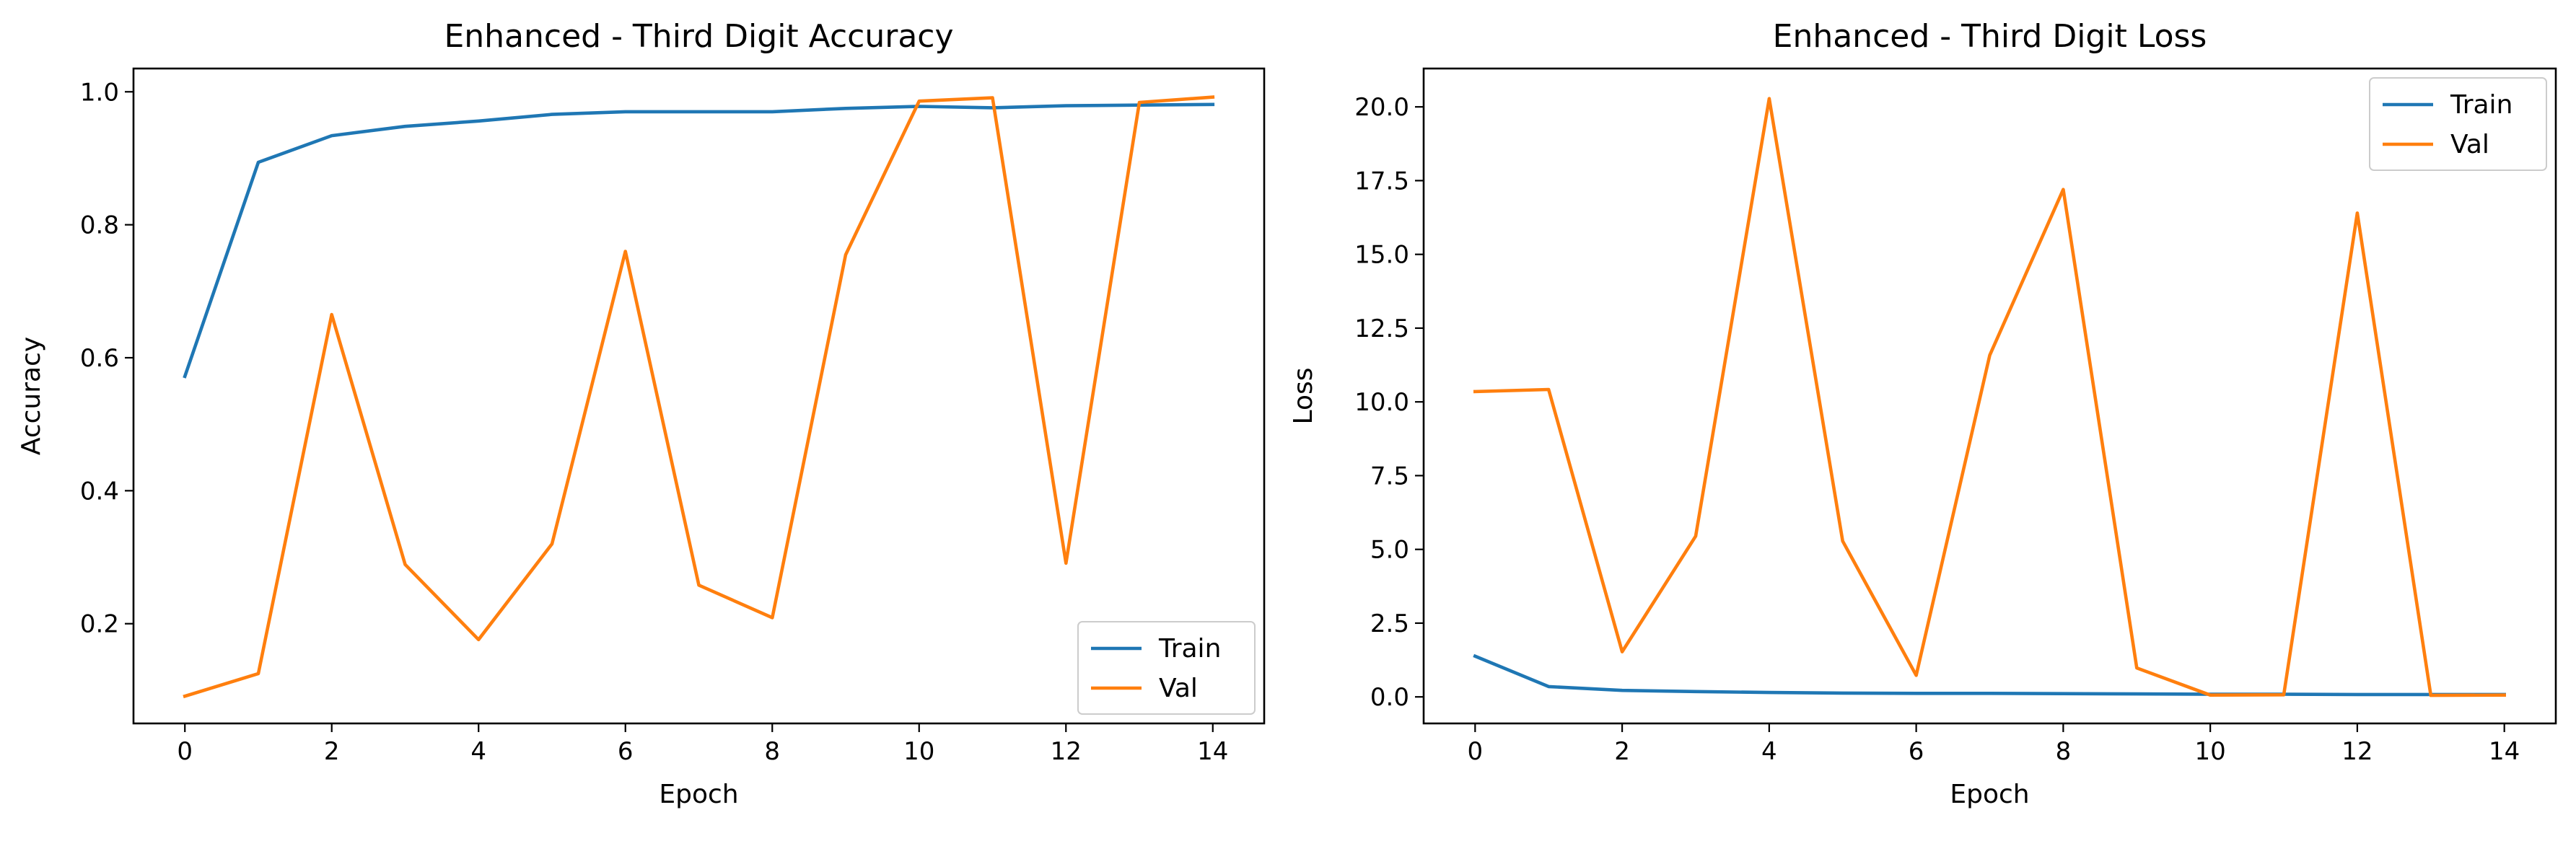  What do you see at coordinates (1989, 794) in the screenshot?
I see `chart-2-x-axis-label: Epoch` at bounding box center [1989, 794].